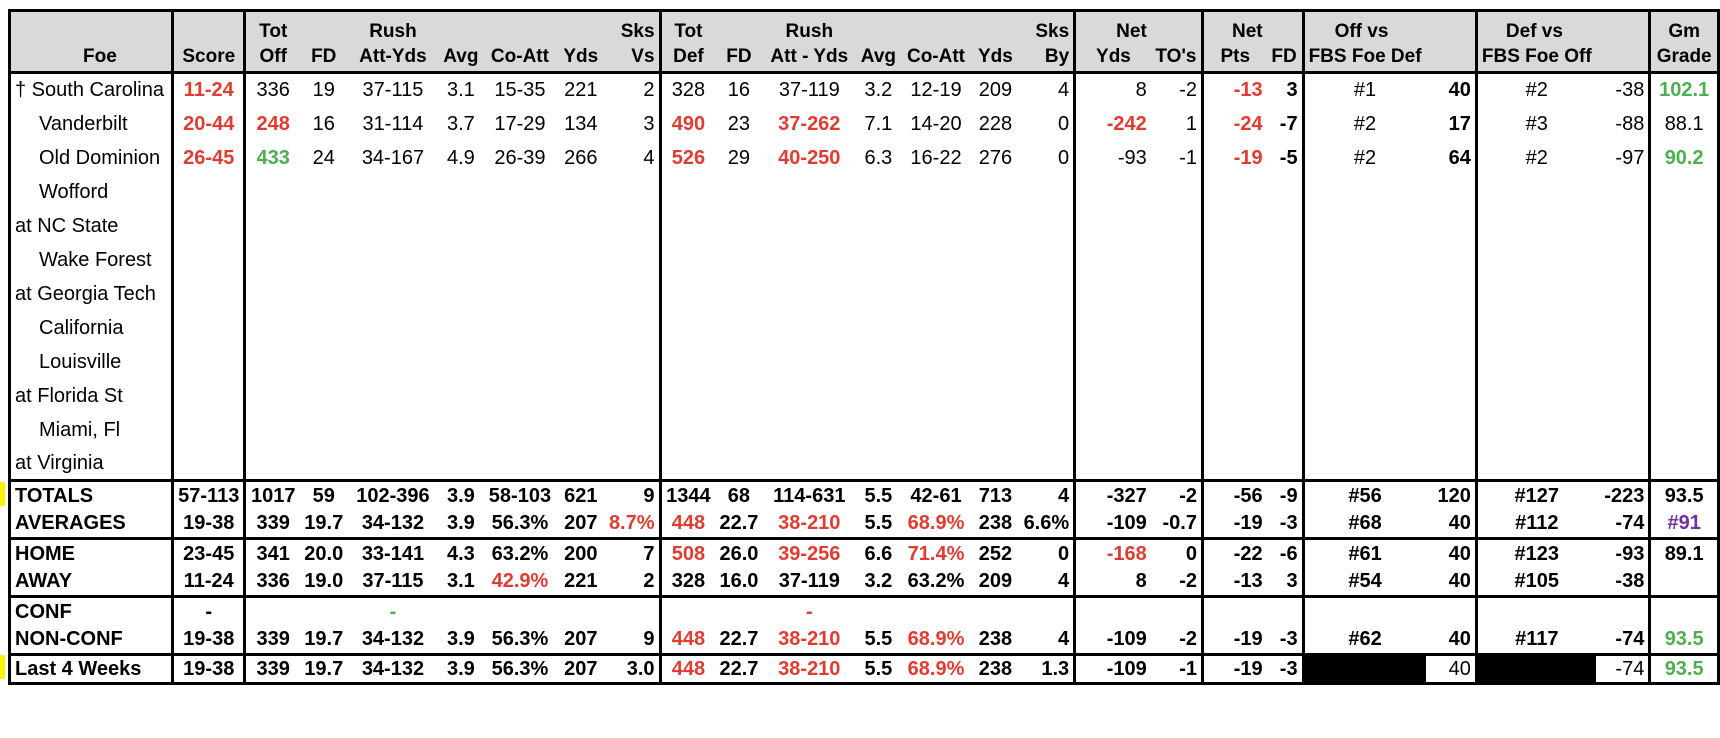  Describe the element at coordinates (688, 57) in the screenshot. I see `header-tot-def: Def` at that location.